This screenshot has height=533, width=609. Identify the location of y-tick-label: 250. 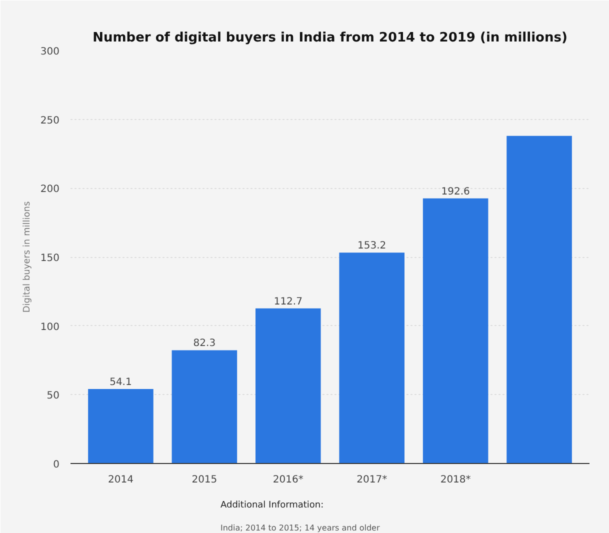
(50, 120).